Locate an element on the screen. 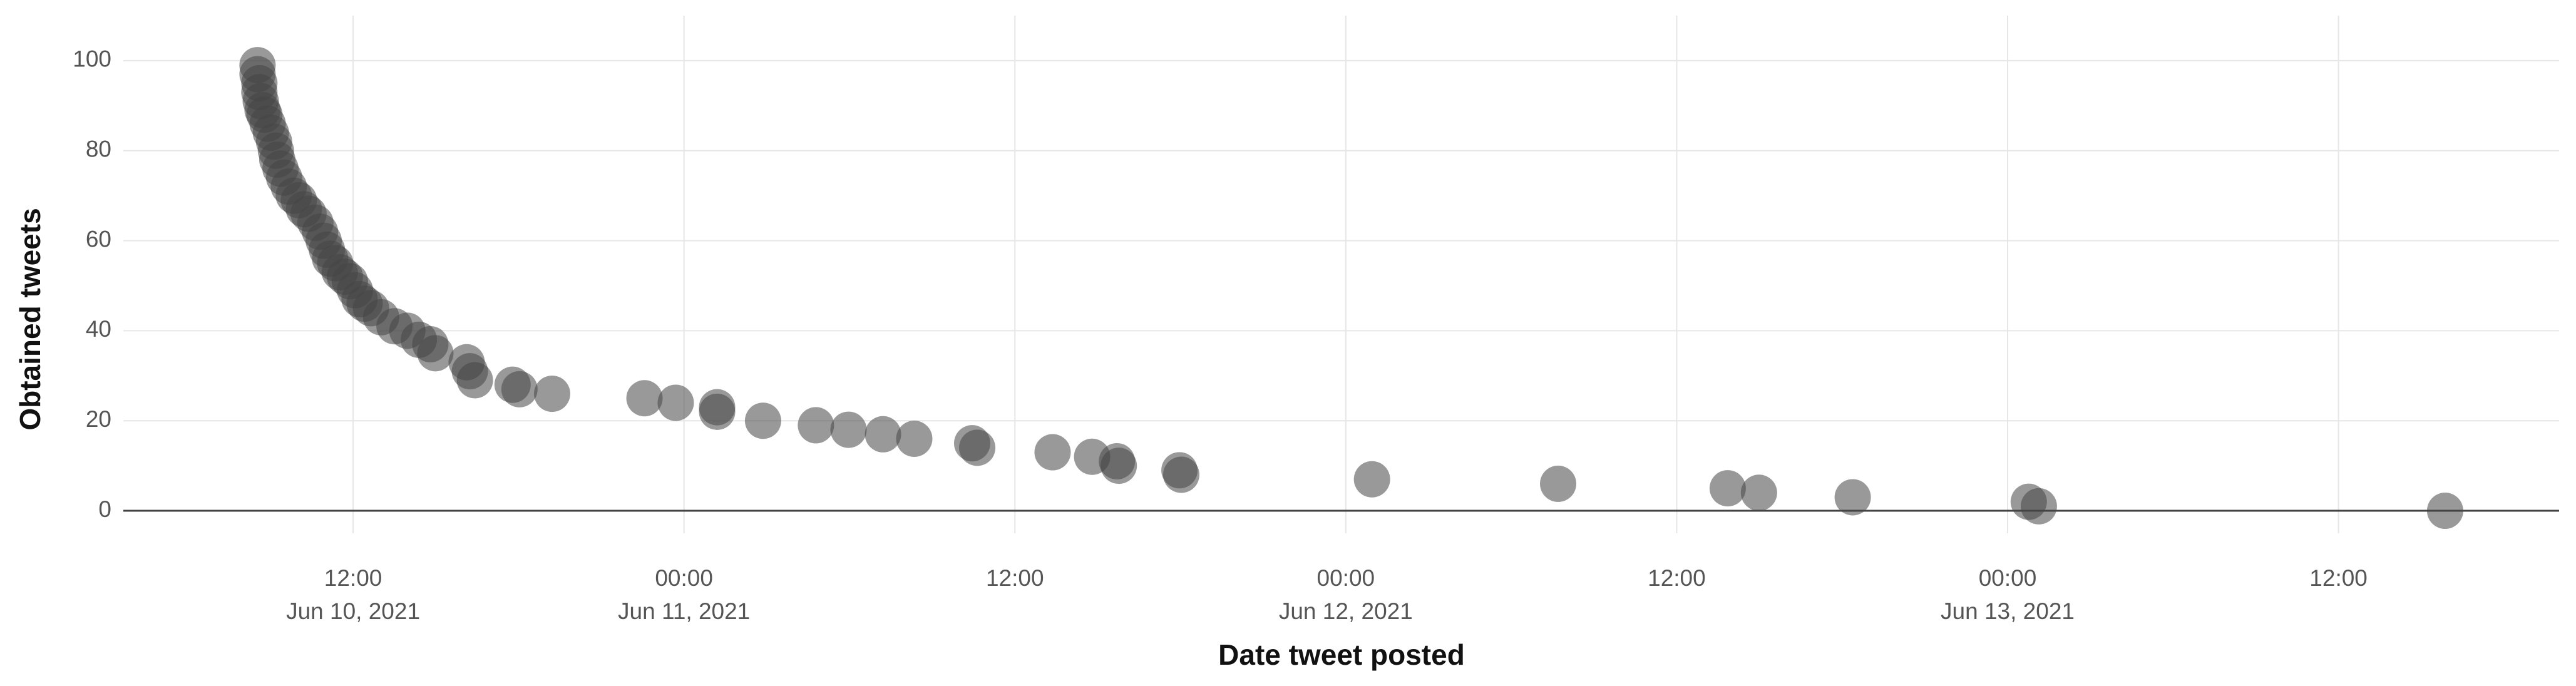 This screenshot has height=686, width=2576. y-tick-label: 60 is located at coordinates (98, 239).